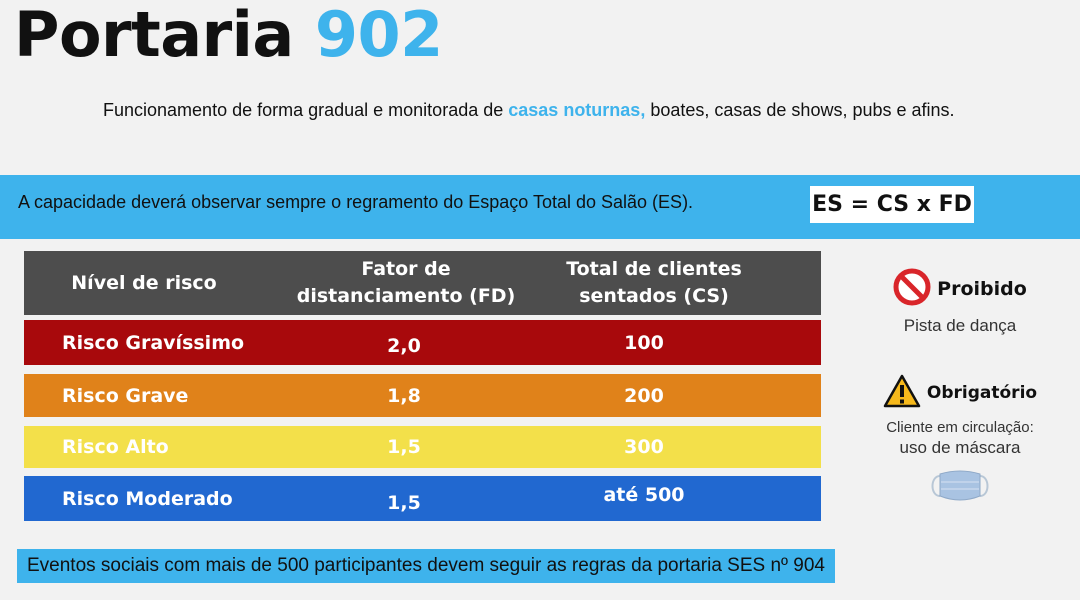 The height and width of the screenshot is (600, 1080). What do you see at coordinates (115, 447) in the screenshot?
I see `row-level: Risco Alto` at bounding box center [115, 447].